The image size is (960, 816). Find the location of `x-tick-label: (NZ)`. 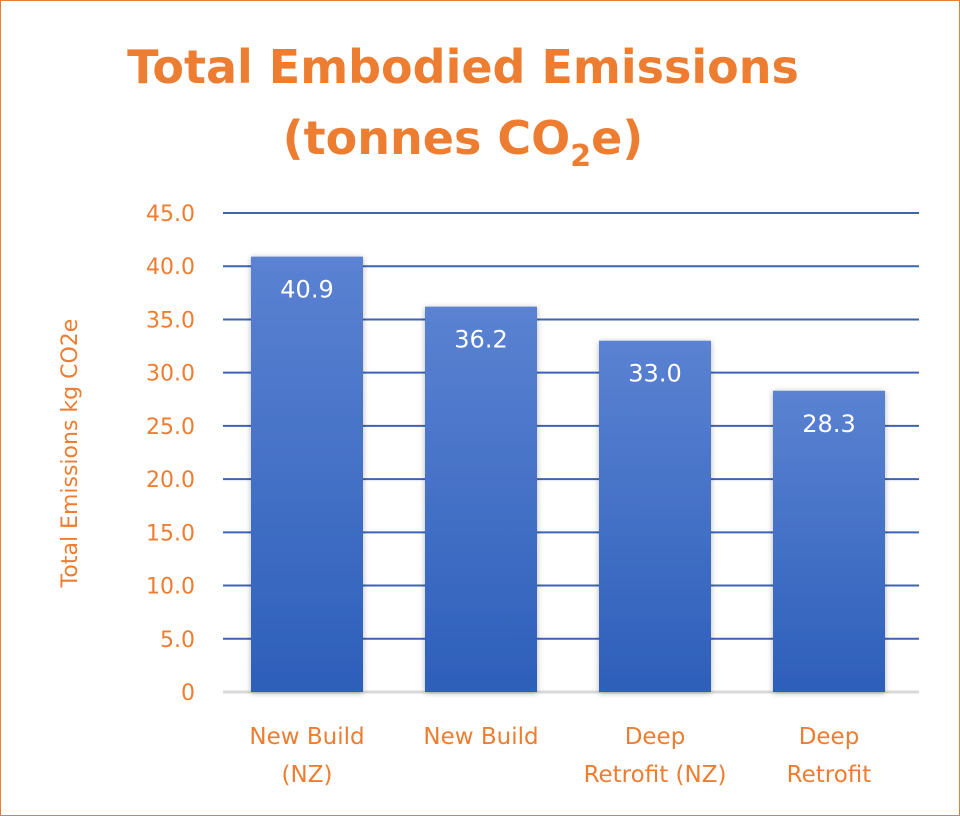

x-tick-label: (NZ) is located at coordinates (307, 775).